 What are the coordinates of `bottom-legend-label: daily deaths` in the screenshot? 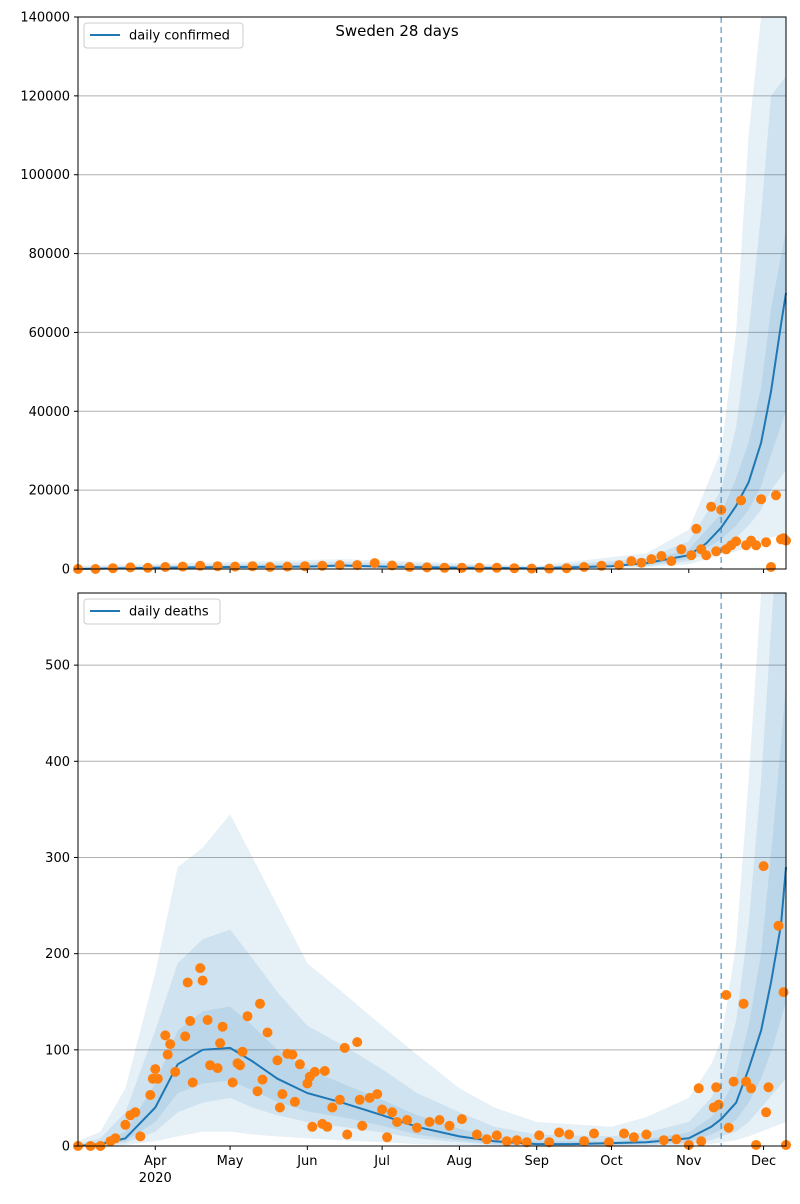 It's located at (169, 612).